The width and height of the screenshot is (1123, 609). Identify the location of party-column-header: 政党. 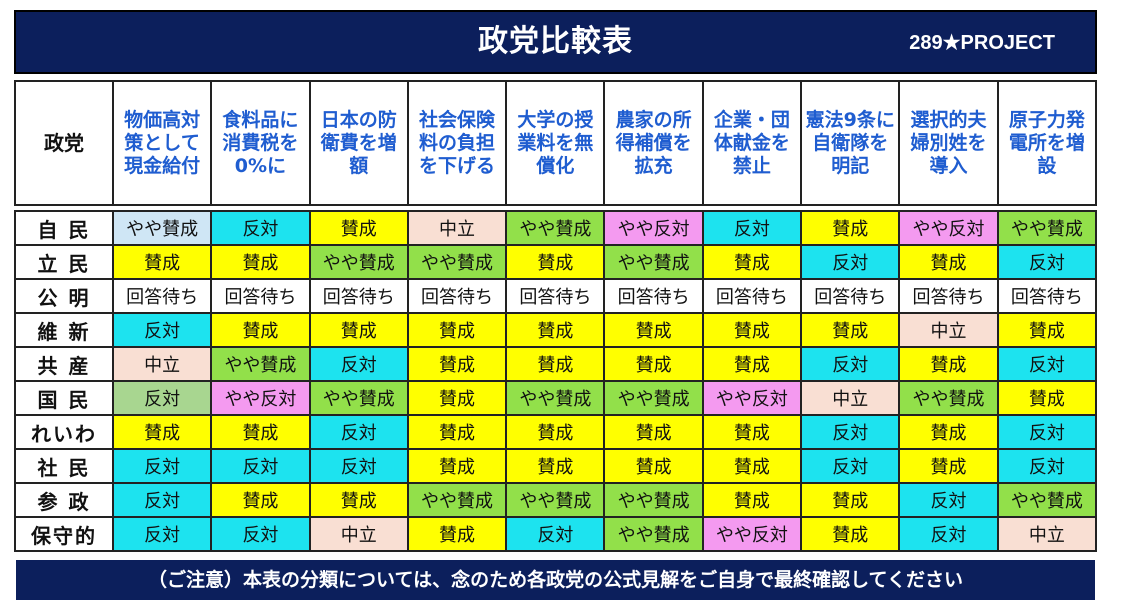
(64, 143).